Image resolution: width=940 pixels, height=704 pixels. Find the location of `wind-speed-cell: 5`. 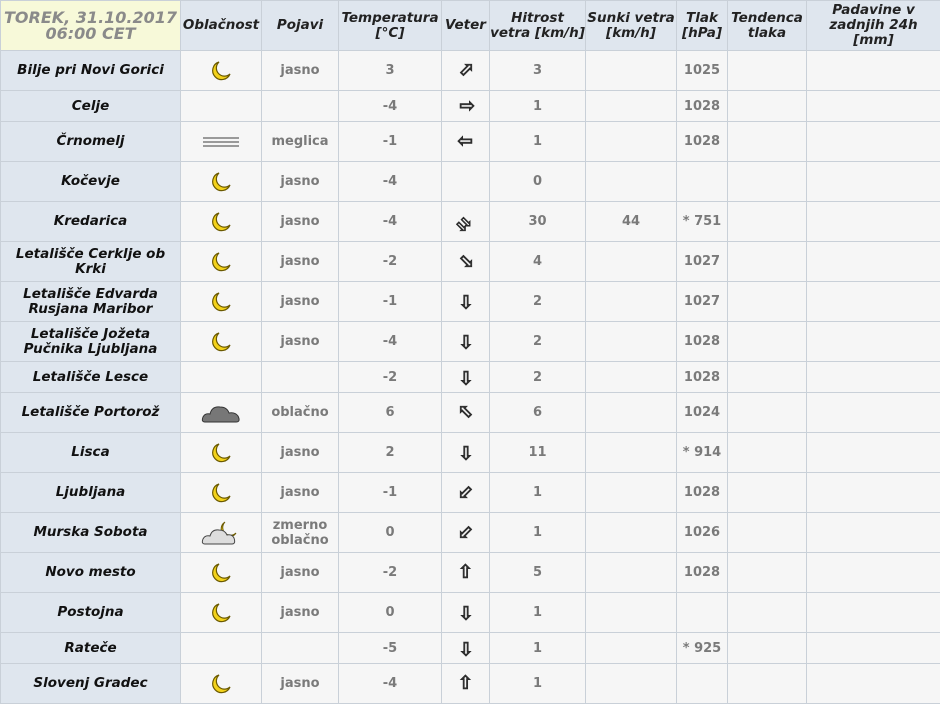

wind-speed-cell: 5 is located at coordinates (538, 573).